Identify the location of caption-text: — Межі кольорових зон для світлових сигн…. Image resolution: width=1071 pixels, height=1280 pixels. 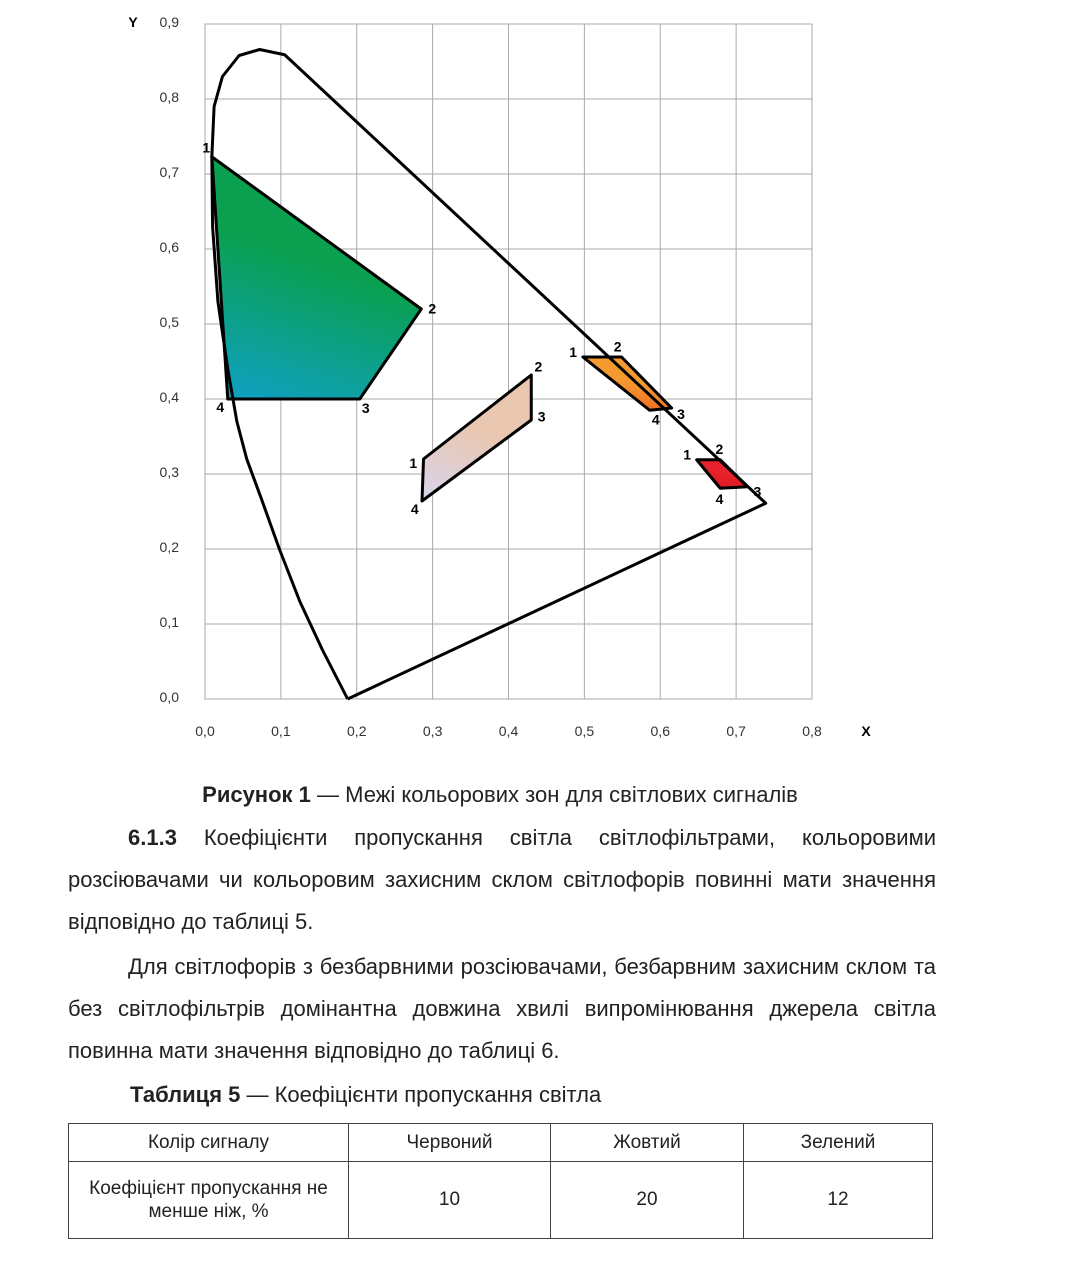
(554, 794).